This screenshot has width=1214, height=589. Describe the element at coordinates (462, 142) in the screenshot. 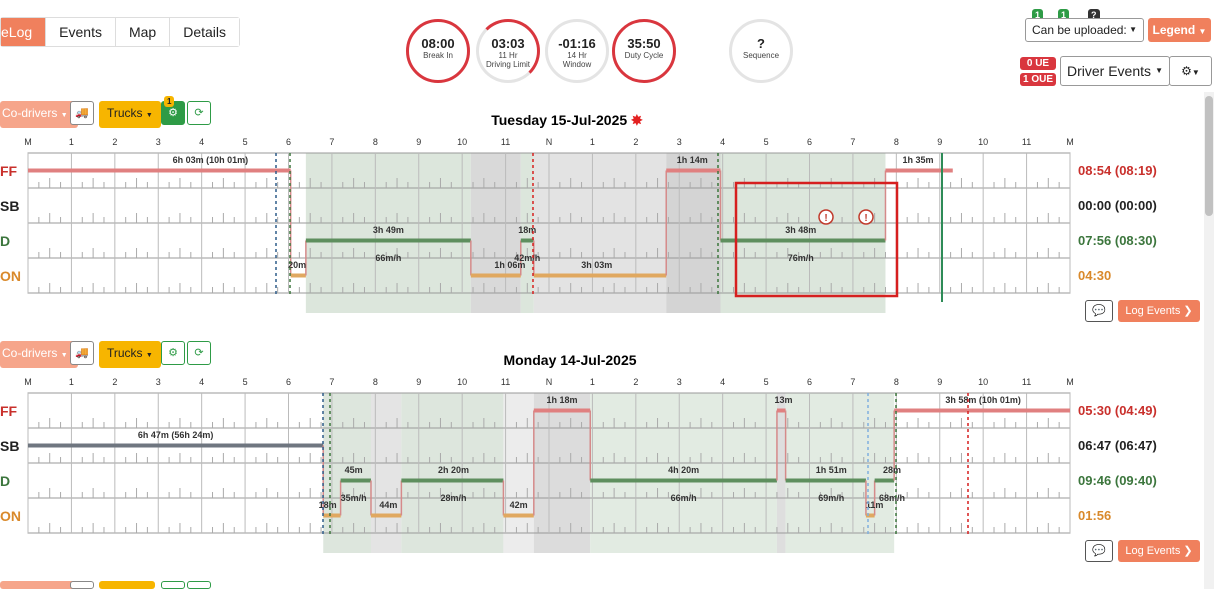

I see `hour-label: 10` at that location.